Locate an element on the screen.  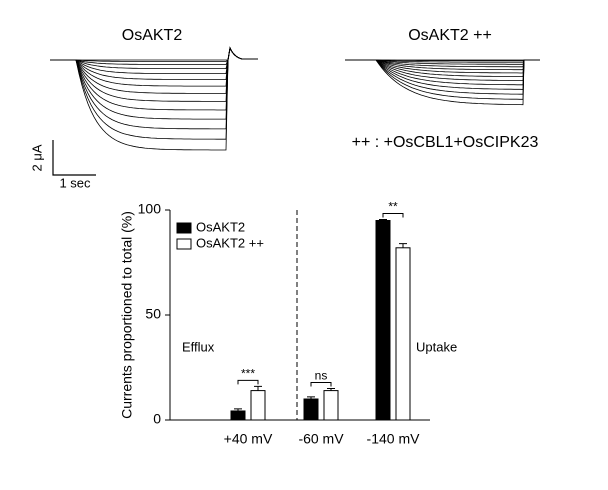
y-tick-label: 100 is located at coordinates (150, 209).